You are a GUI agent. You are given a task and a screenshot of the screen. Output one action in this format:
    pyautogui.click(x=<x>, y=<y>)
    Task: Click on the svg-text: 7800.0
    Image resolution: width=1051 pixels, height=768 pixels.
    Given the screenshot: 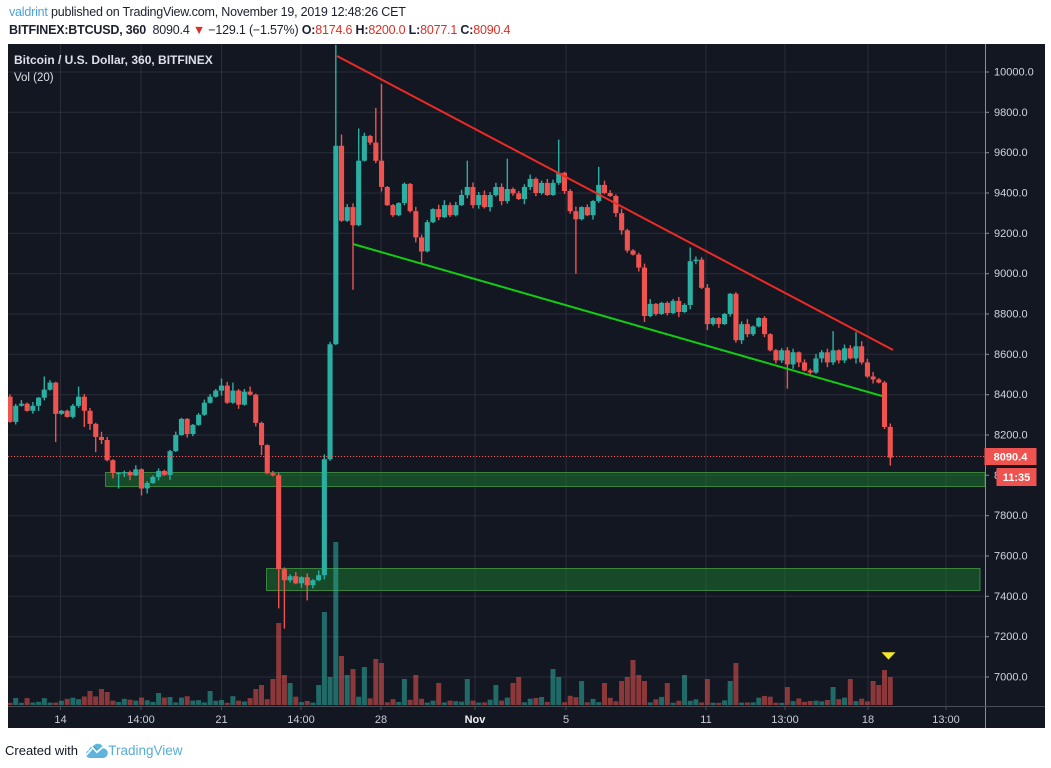 What is the action you would take?
    pyautogui.click(x=1011, y=516)
    